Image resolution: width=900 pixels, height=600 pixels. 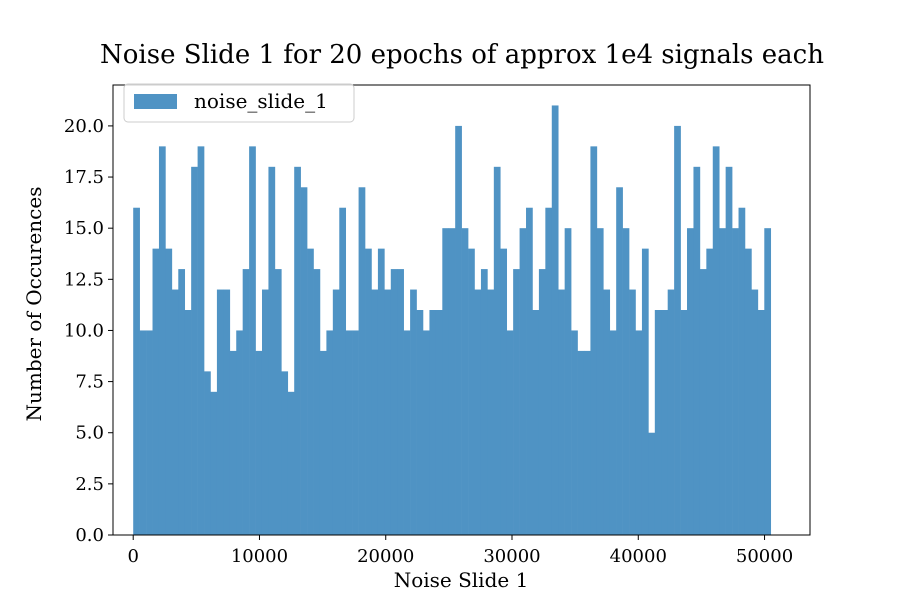 I want to click on y-tick-label: 17.5, so click(x=84, y=177).